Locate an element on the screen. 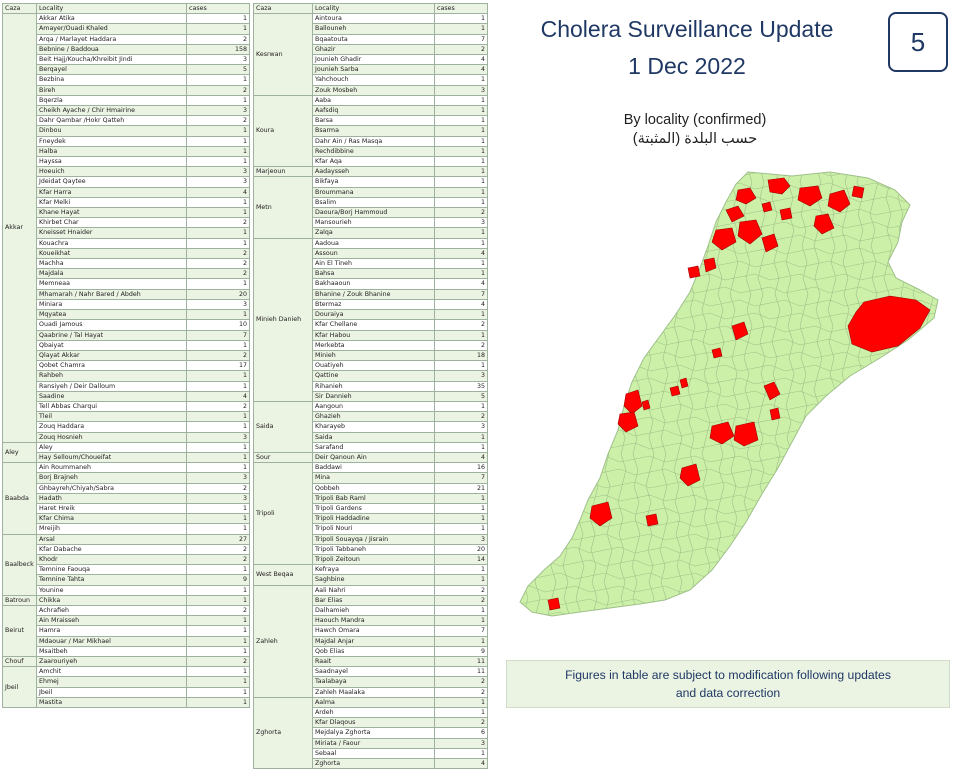  locality-cell: Khane Hayat is located at coordinates (111, 213).